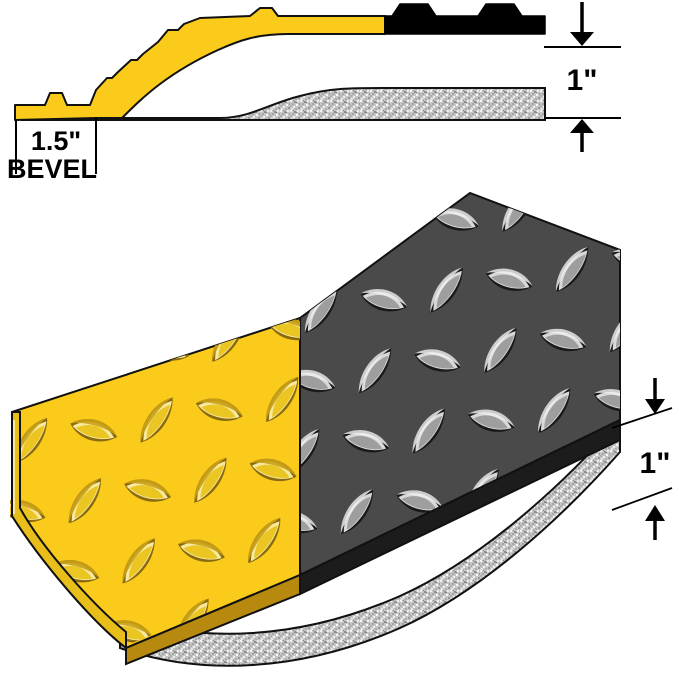  What do you see at coordinates (69, 531) in the screenshot?
I see `perspective-yellow-left-edge` at bounding box center [69, 531].